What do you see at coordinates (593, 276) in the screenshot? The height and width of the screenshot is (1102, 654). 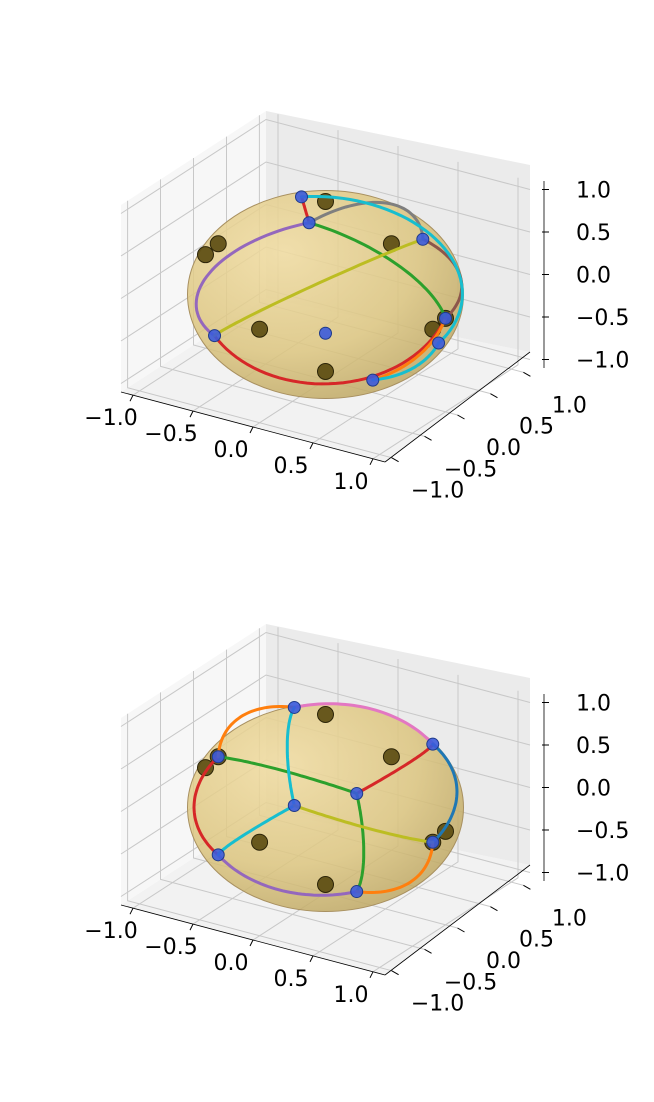 I see `z-tick-label: 0.0` at bounding box center [593, 276].